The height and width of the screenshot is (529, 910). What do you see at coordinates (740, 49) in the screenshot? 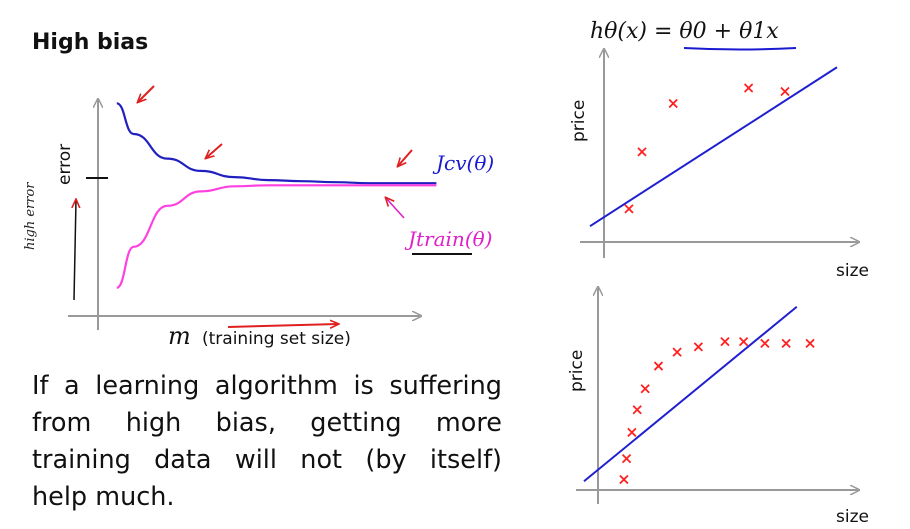
I see `formula-underline` at bounding box center [740, 49].